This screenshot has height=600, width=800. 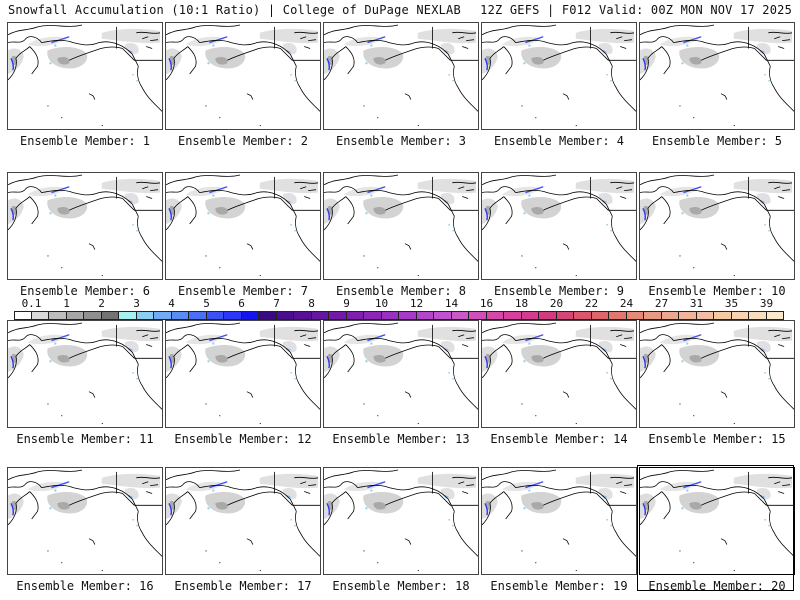 I want to click on ensemble-member-label: Ensemble Member: 4, so click(x=559, y=141).